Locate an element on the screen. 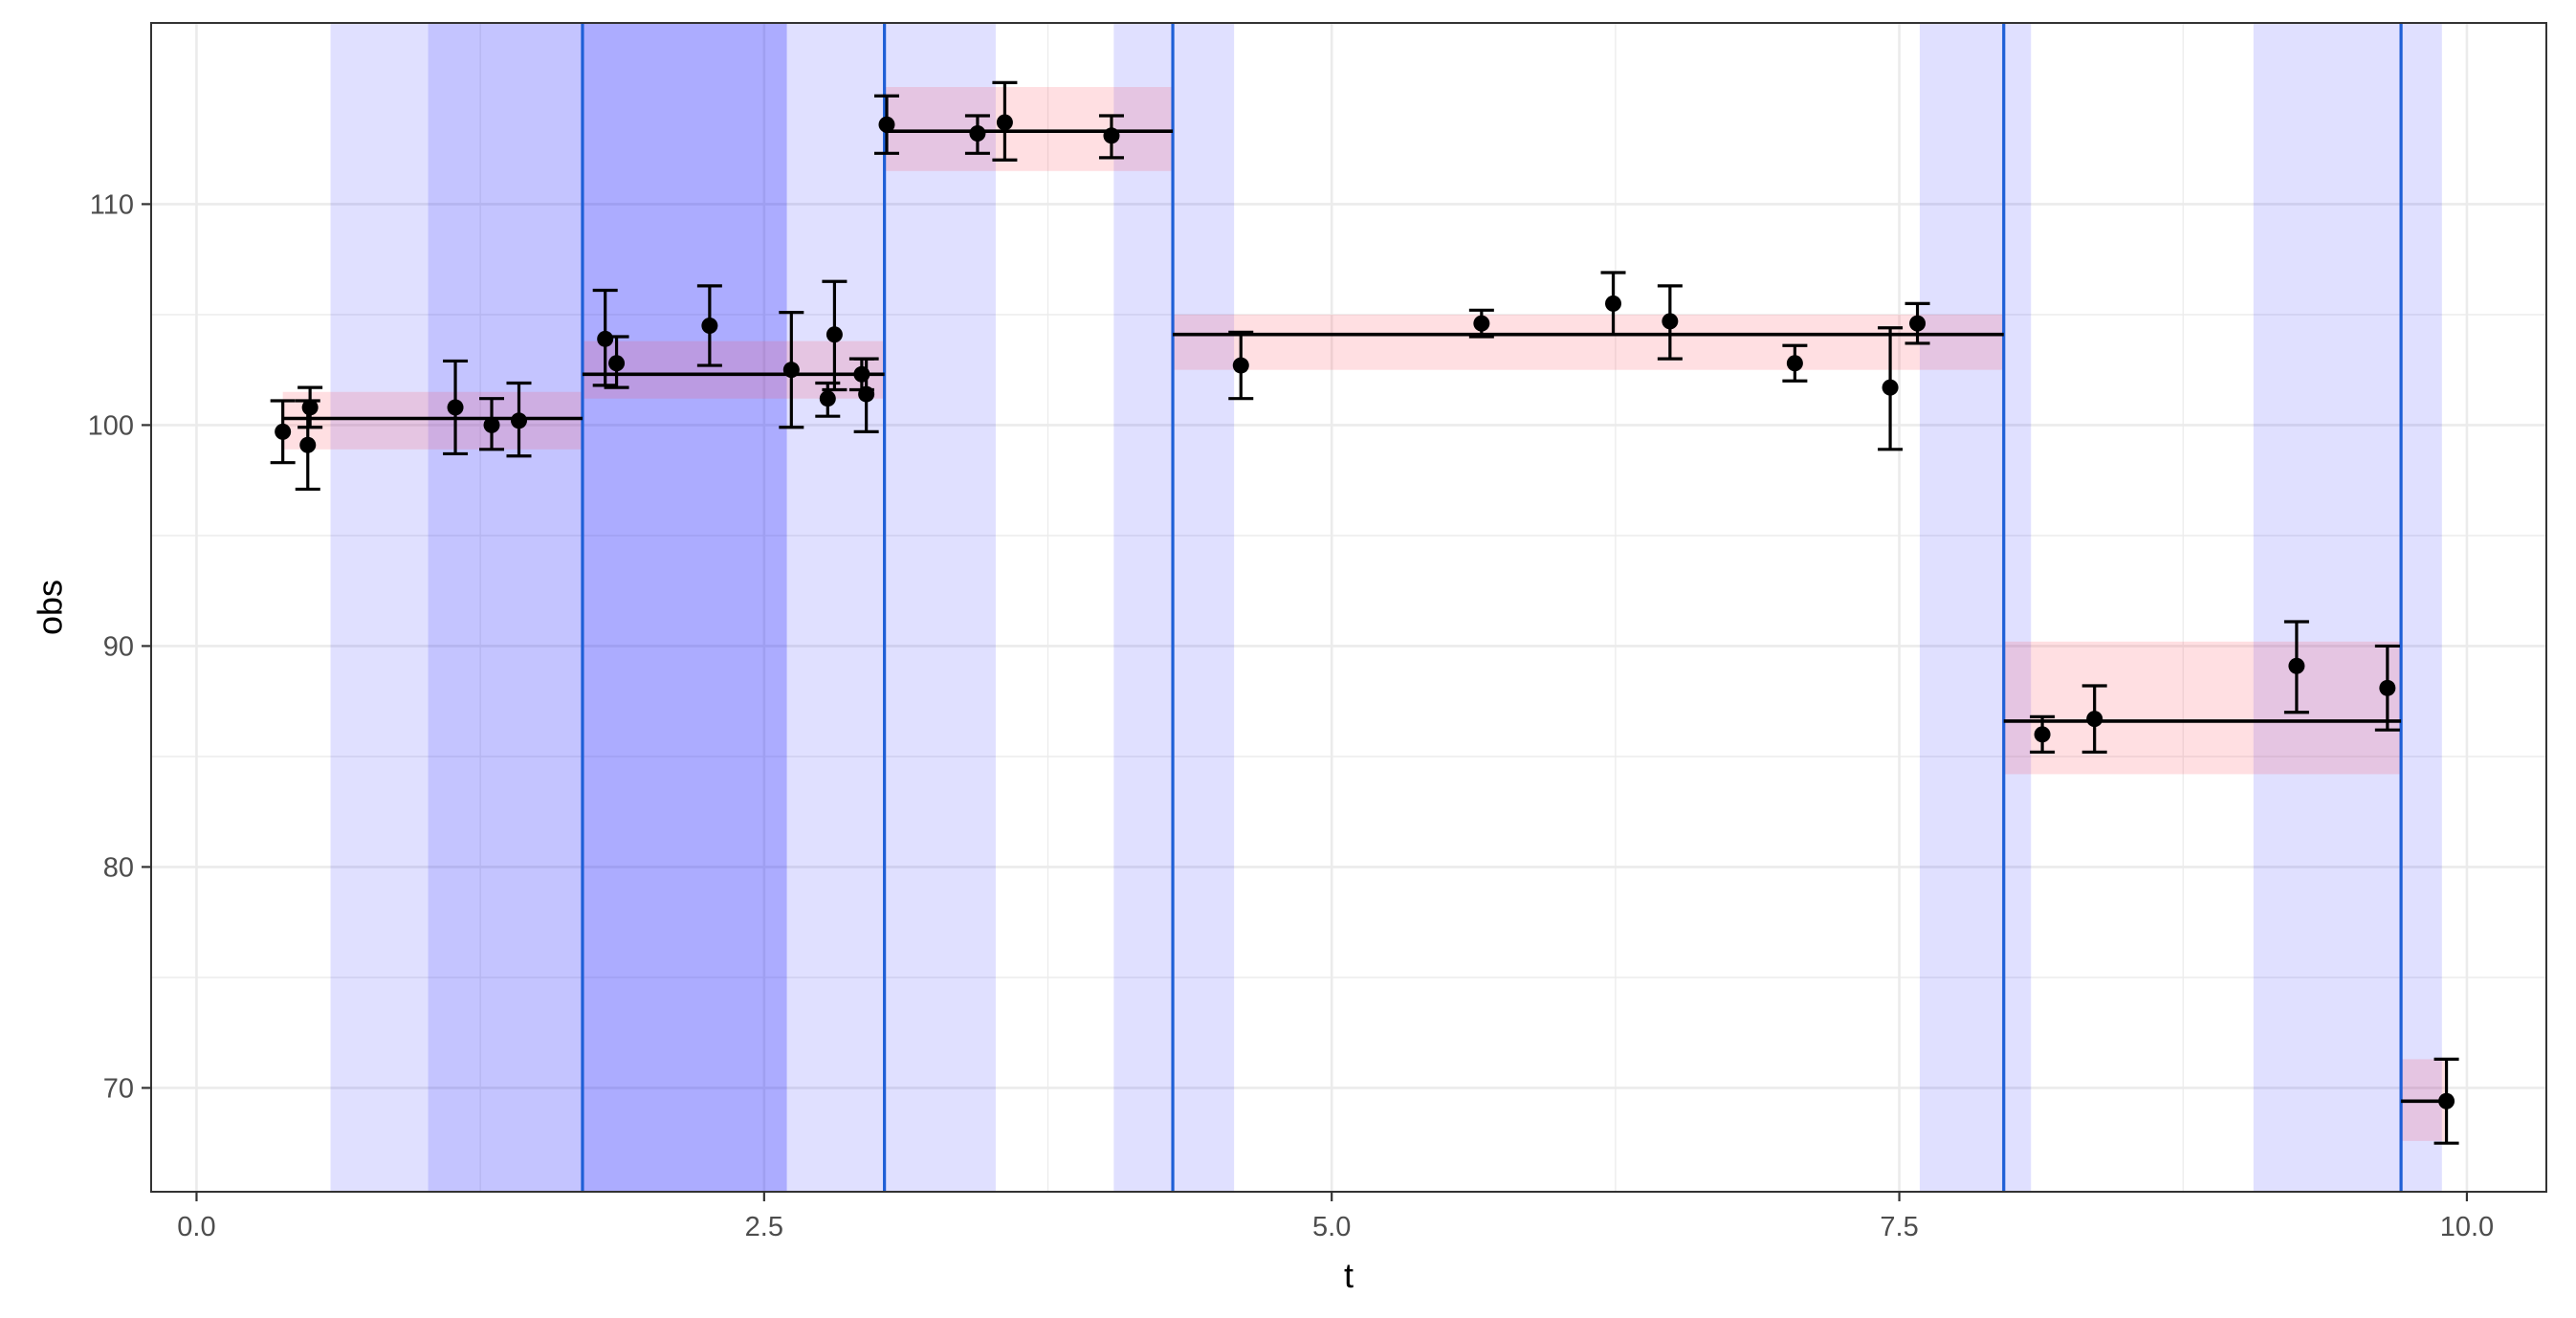 The height and width of the screenshot is (1318, 2576). y-tick-label: 90 is located at coordinates (118, 646).